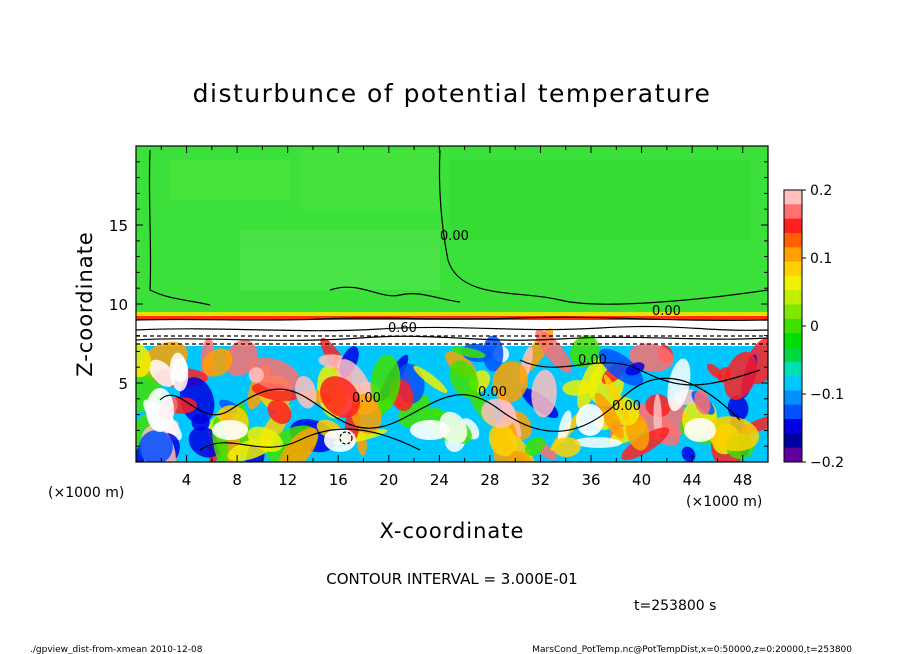 This screenshot has width=904, height=654. Describe the element at coordinates (724, 502) in the screenshot. I see `x-unit-label: (×1000 m)` at that location.